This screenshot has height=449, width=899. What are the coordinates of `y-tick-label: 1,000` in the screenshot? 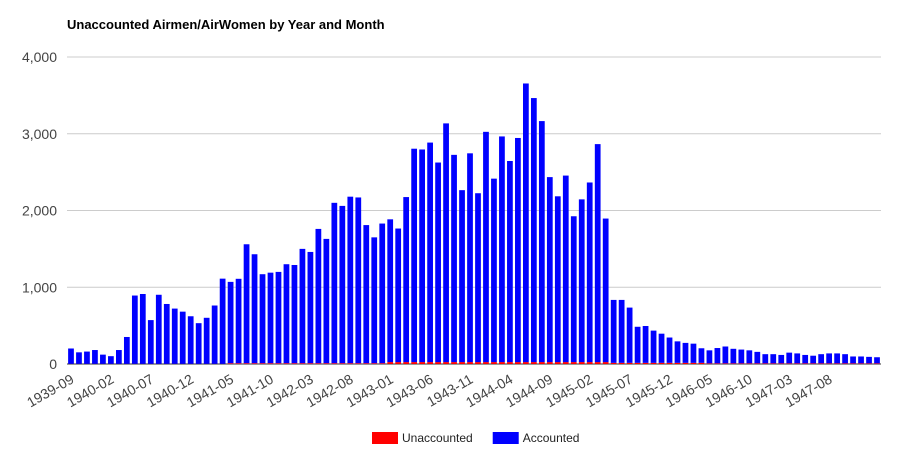 It's located at (39, 287).